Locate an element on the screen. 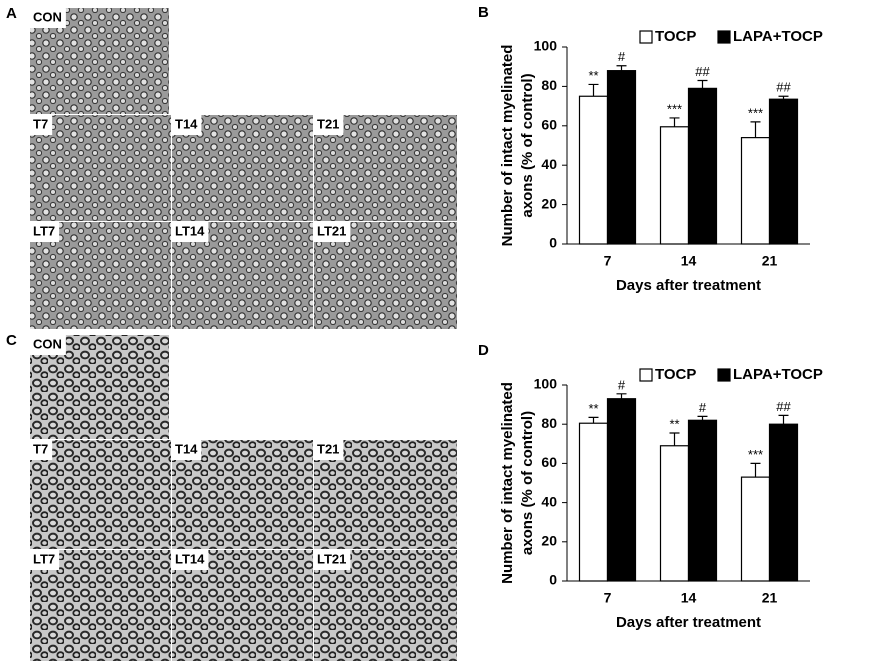 The width and height of the screenshot is (871, 662). panel-letter: A is located at coordinates (11, 13).